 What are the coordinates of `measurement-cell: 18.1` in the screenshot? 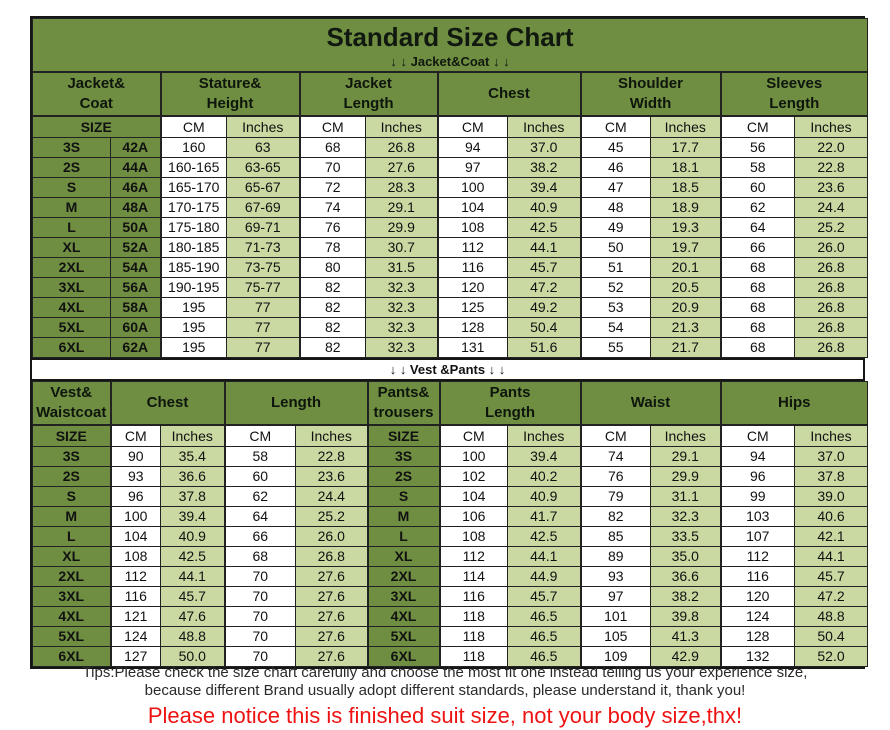 It's located at (685, 167).